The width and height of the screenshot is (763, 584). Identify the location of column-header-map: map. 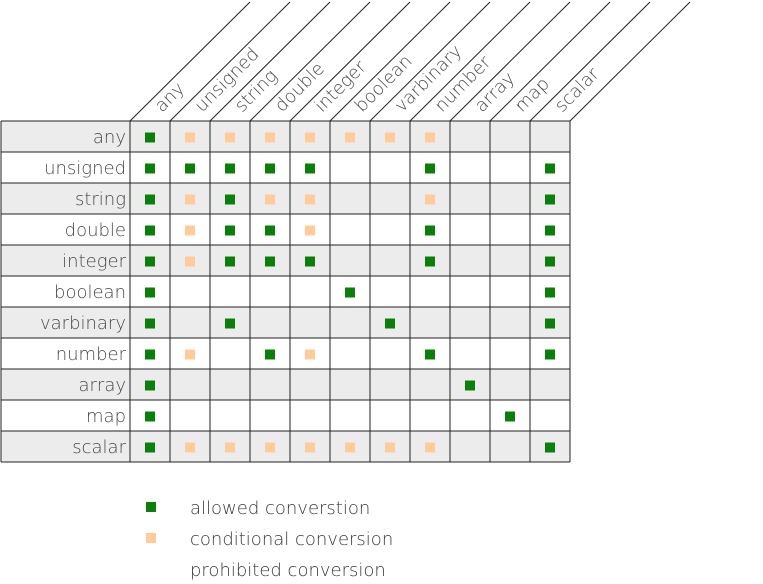
(532, 94).